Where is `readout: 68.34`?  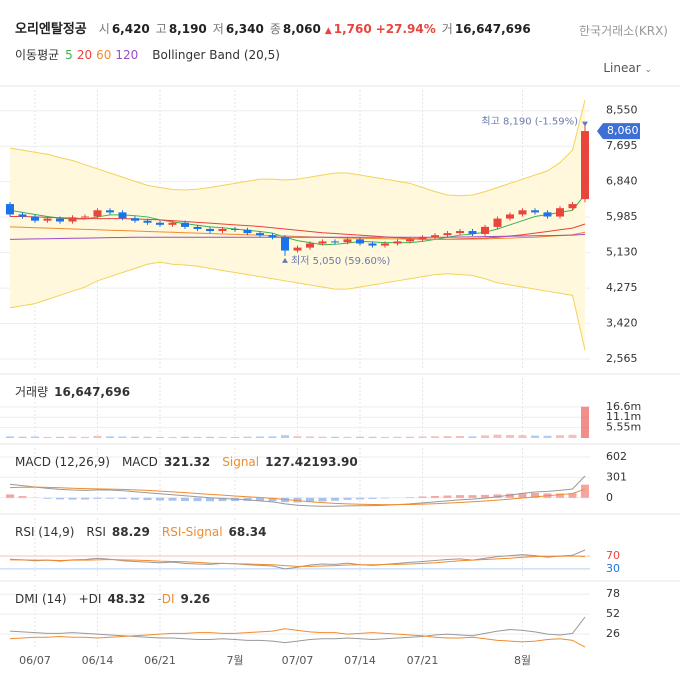
readout: 68.34 is located at coordinates (248, 532).